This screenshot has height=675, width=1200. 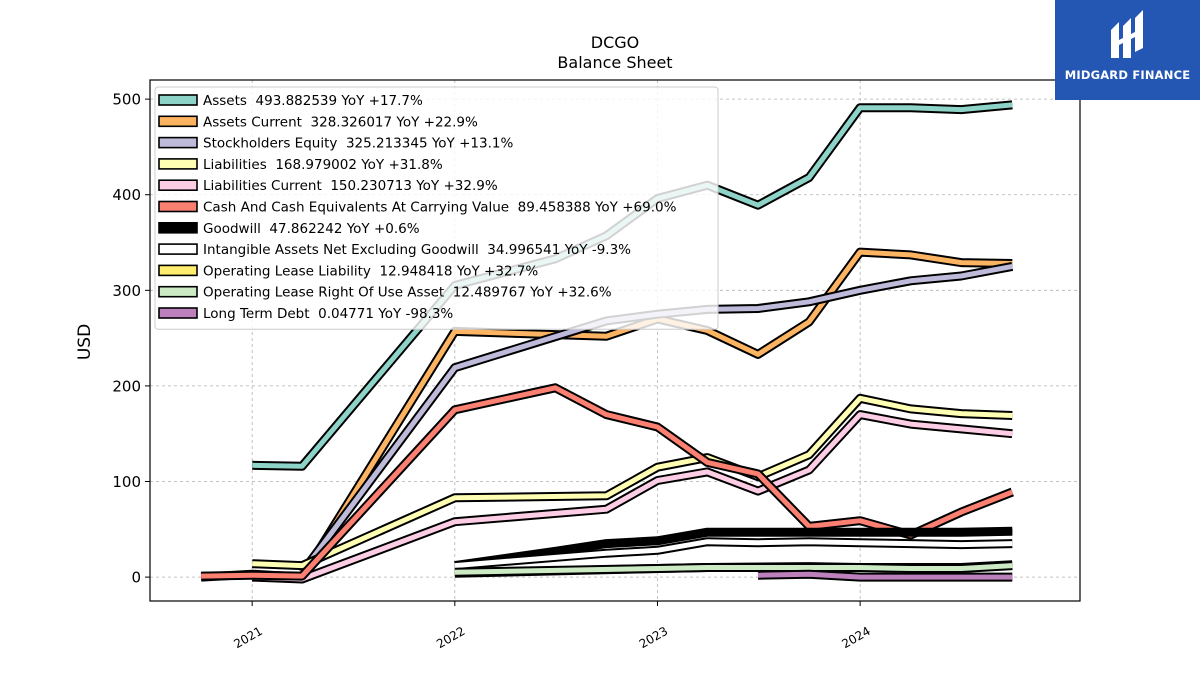 What do you see at coordinates (126, 291) in the screenshot?
I see `y-tick-label: 300` at bounding box center [126, 291].